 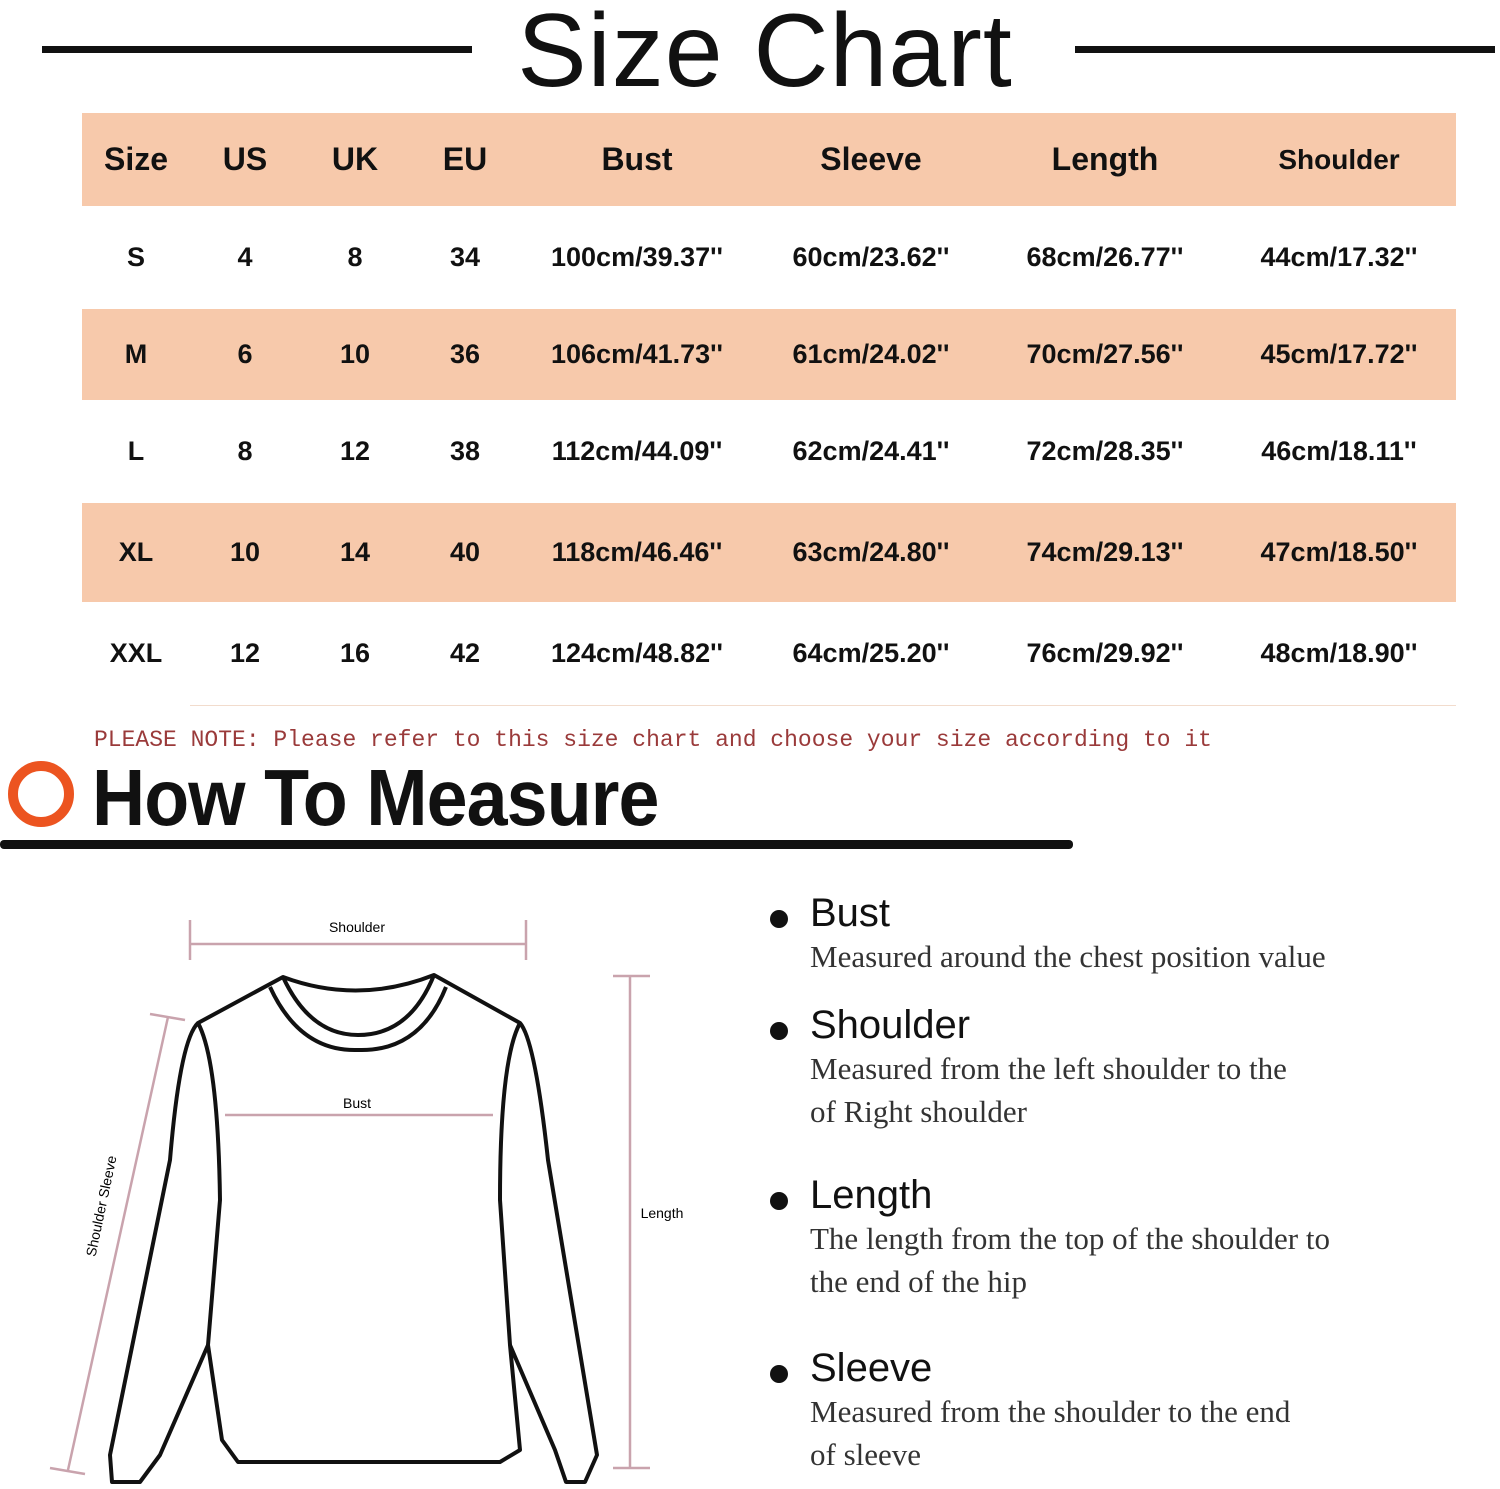 I want to click on page-title: Size Chart, so click(x=765, y=54).